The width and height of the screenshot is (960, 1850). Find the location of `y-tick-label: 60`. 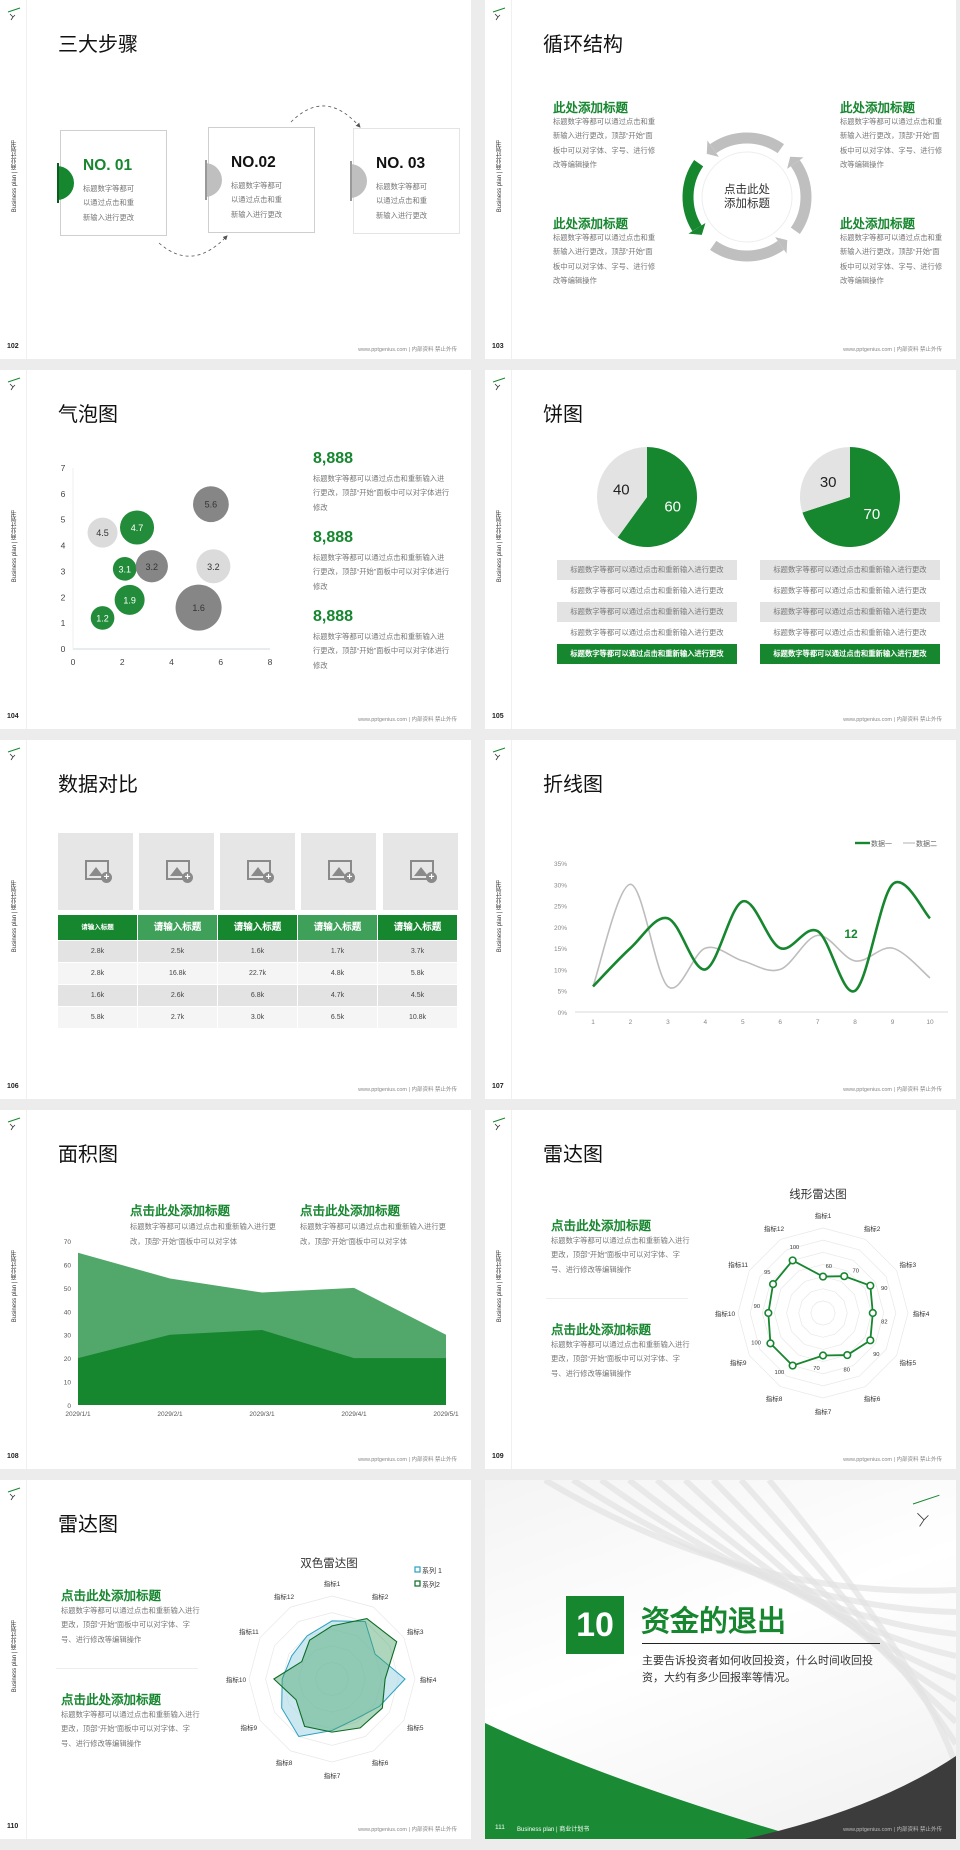

y-tick-label: 60 is located at coordinates (68, 1265).